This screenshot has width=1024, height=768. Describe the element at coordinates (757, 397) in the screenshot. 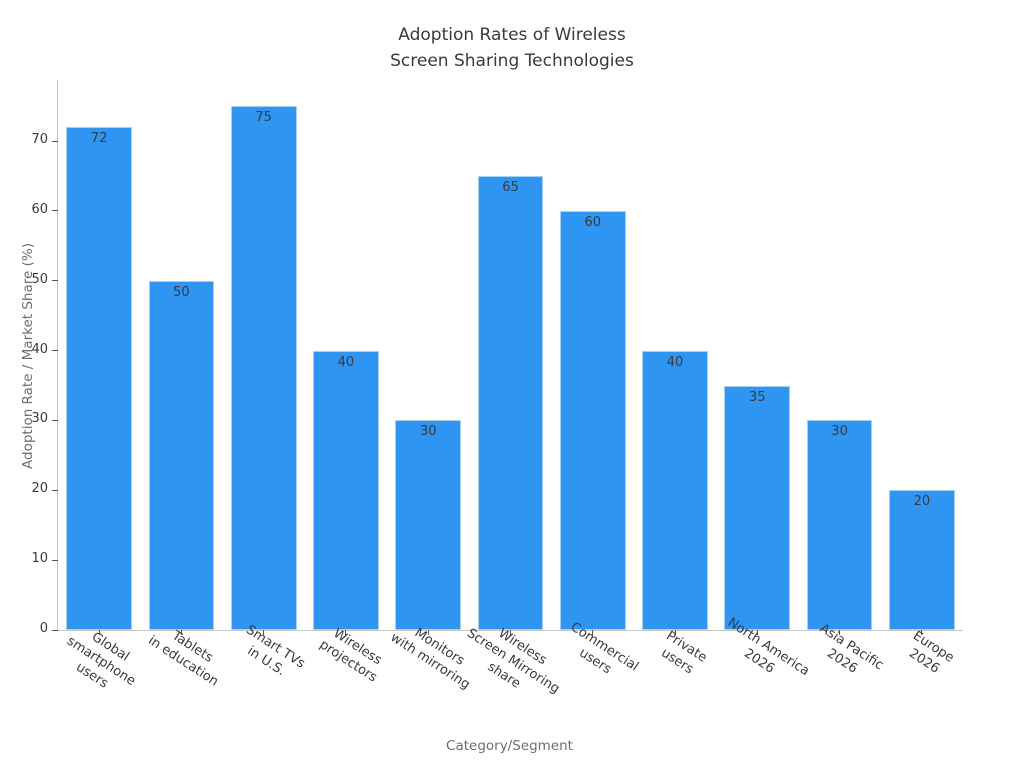

I see `bar-value-label: 35` at that location.